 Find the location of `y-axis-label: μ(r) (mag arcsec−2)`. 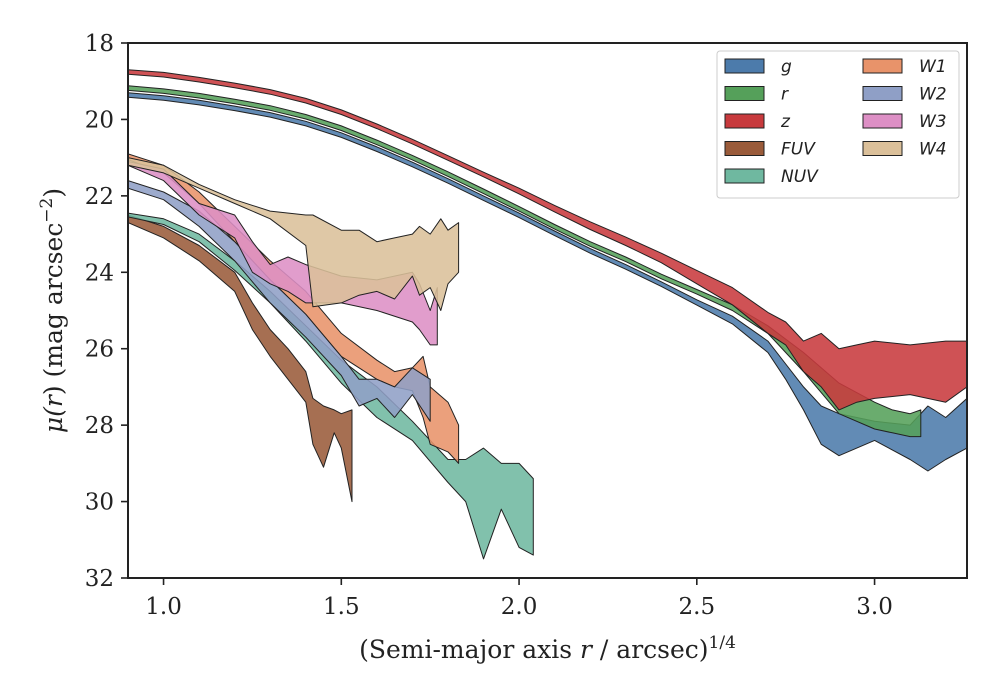

y-axis-label: μ(r) (mag arcsec−2) is located at coordinates (52, 310).